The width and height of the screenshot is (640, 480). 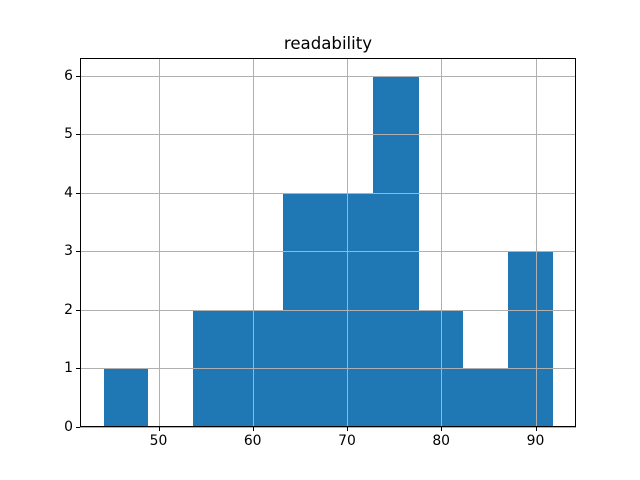 What do you see at coordinates (347, 441) in the screenshot?
I see `x-tick-label: 70` at bounding box center [347, 441].